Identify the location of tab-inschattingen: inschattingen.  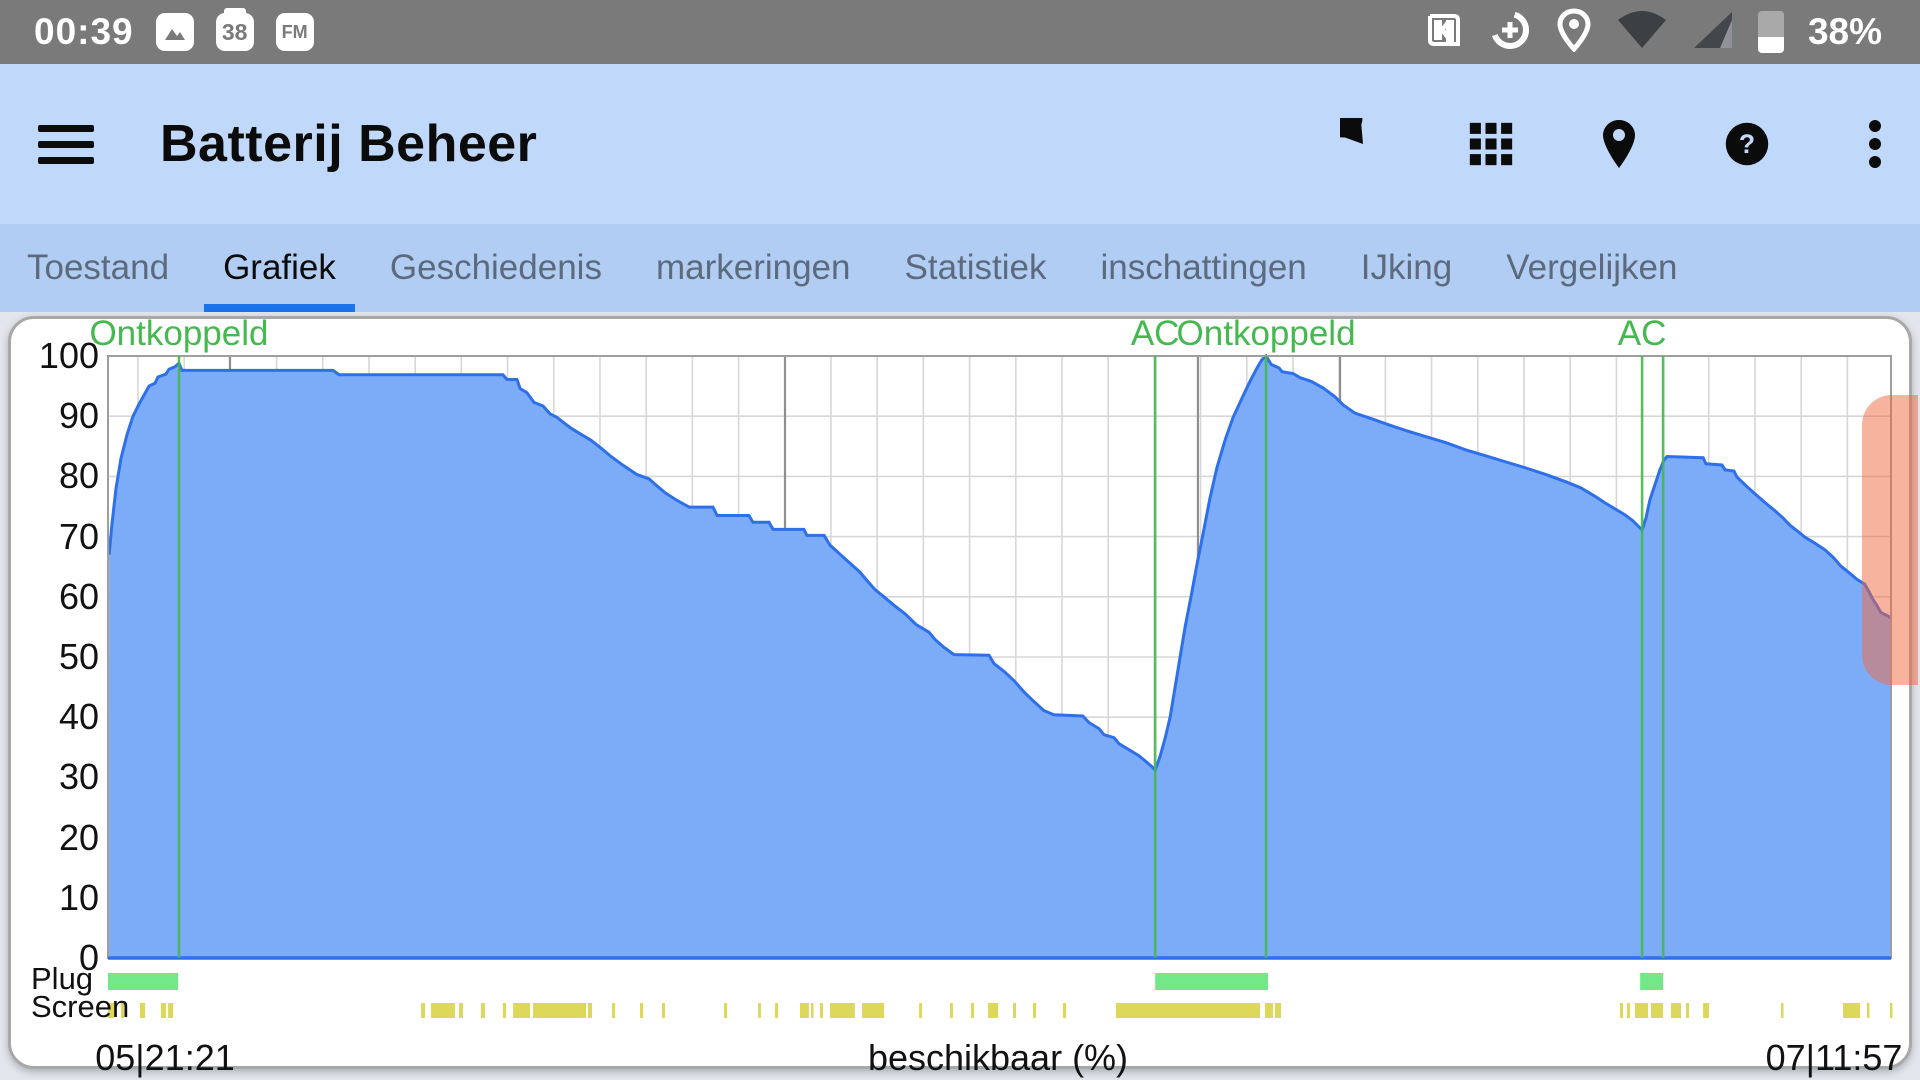
(1203, 267).